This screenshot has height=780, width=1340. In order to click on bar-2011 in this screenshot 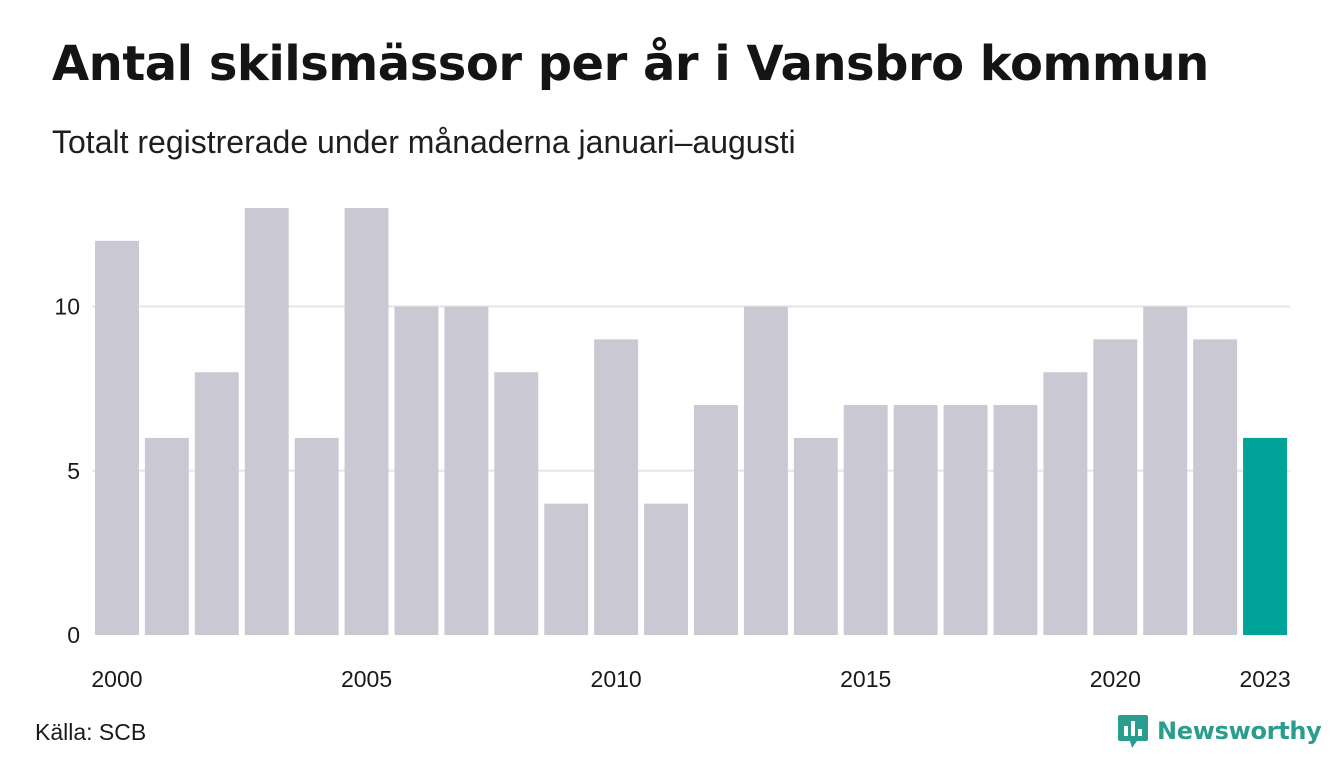, I will do `click(666, 569)`.